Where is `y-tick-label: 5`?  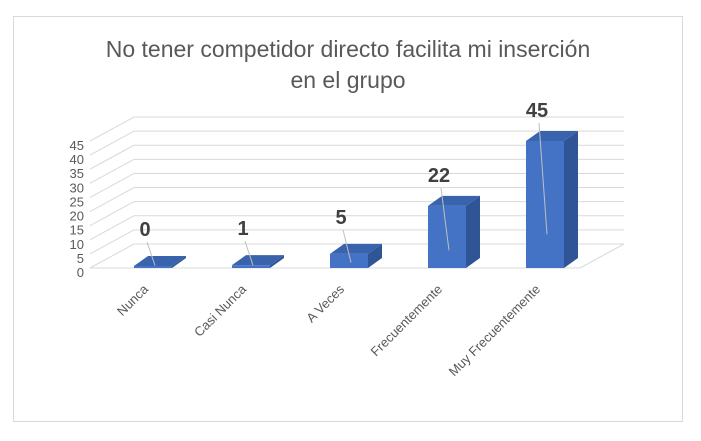
y-tick-label: 5 is located at coordinates (80, 258).